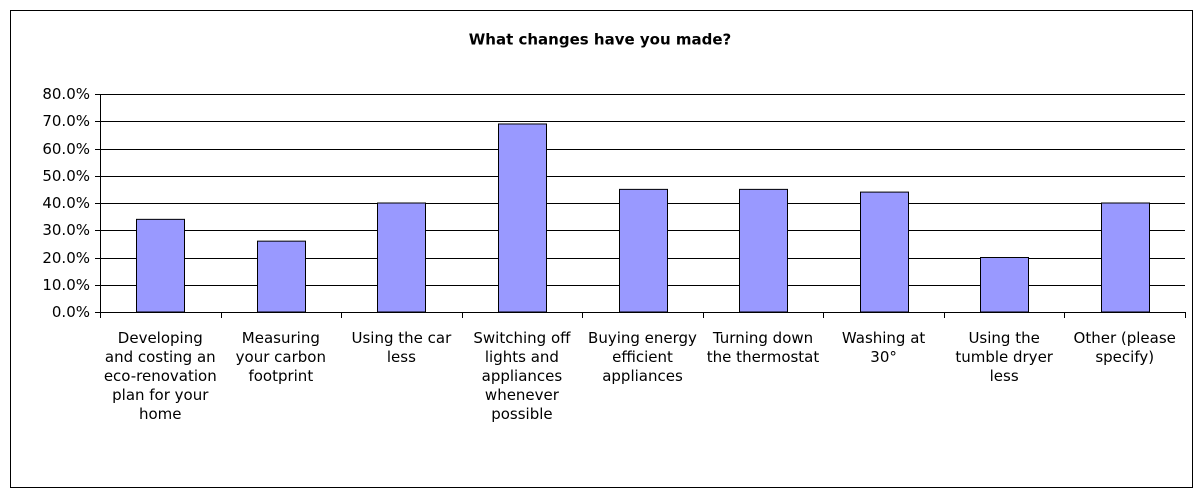 This screenshot has height=488, width=1203. I want to click on y-tick-label: 40.0%, so click(66, 203).